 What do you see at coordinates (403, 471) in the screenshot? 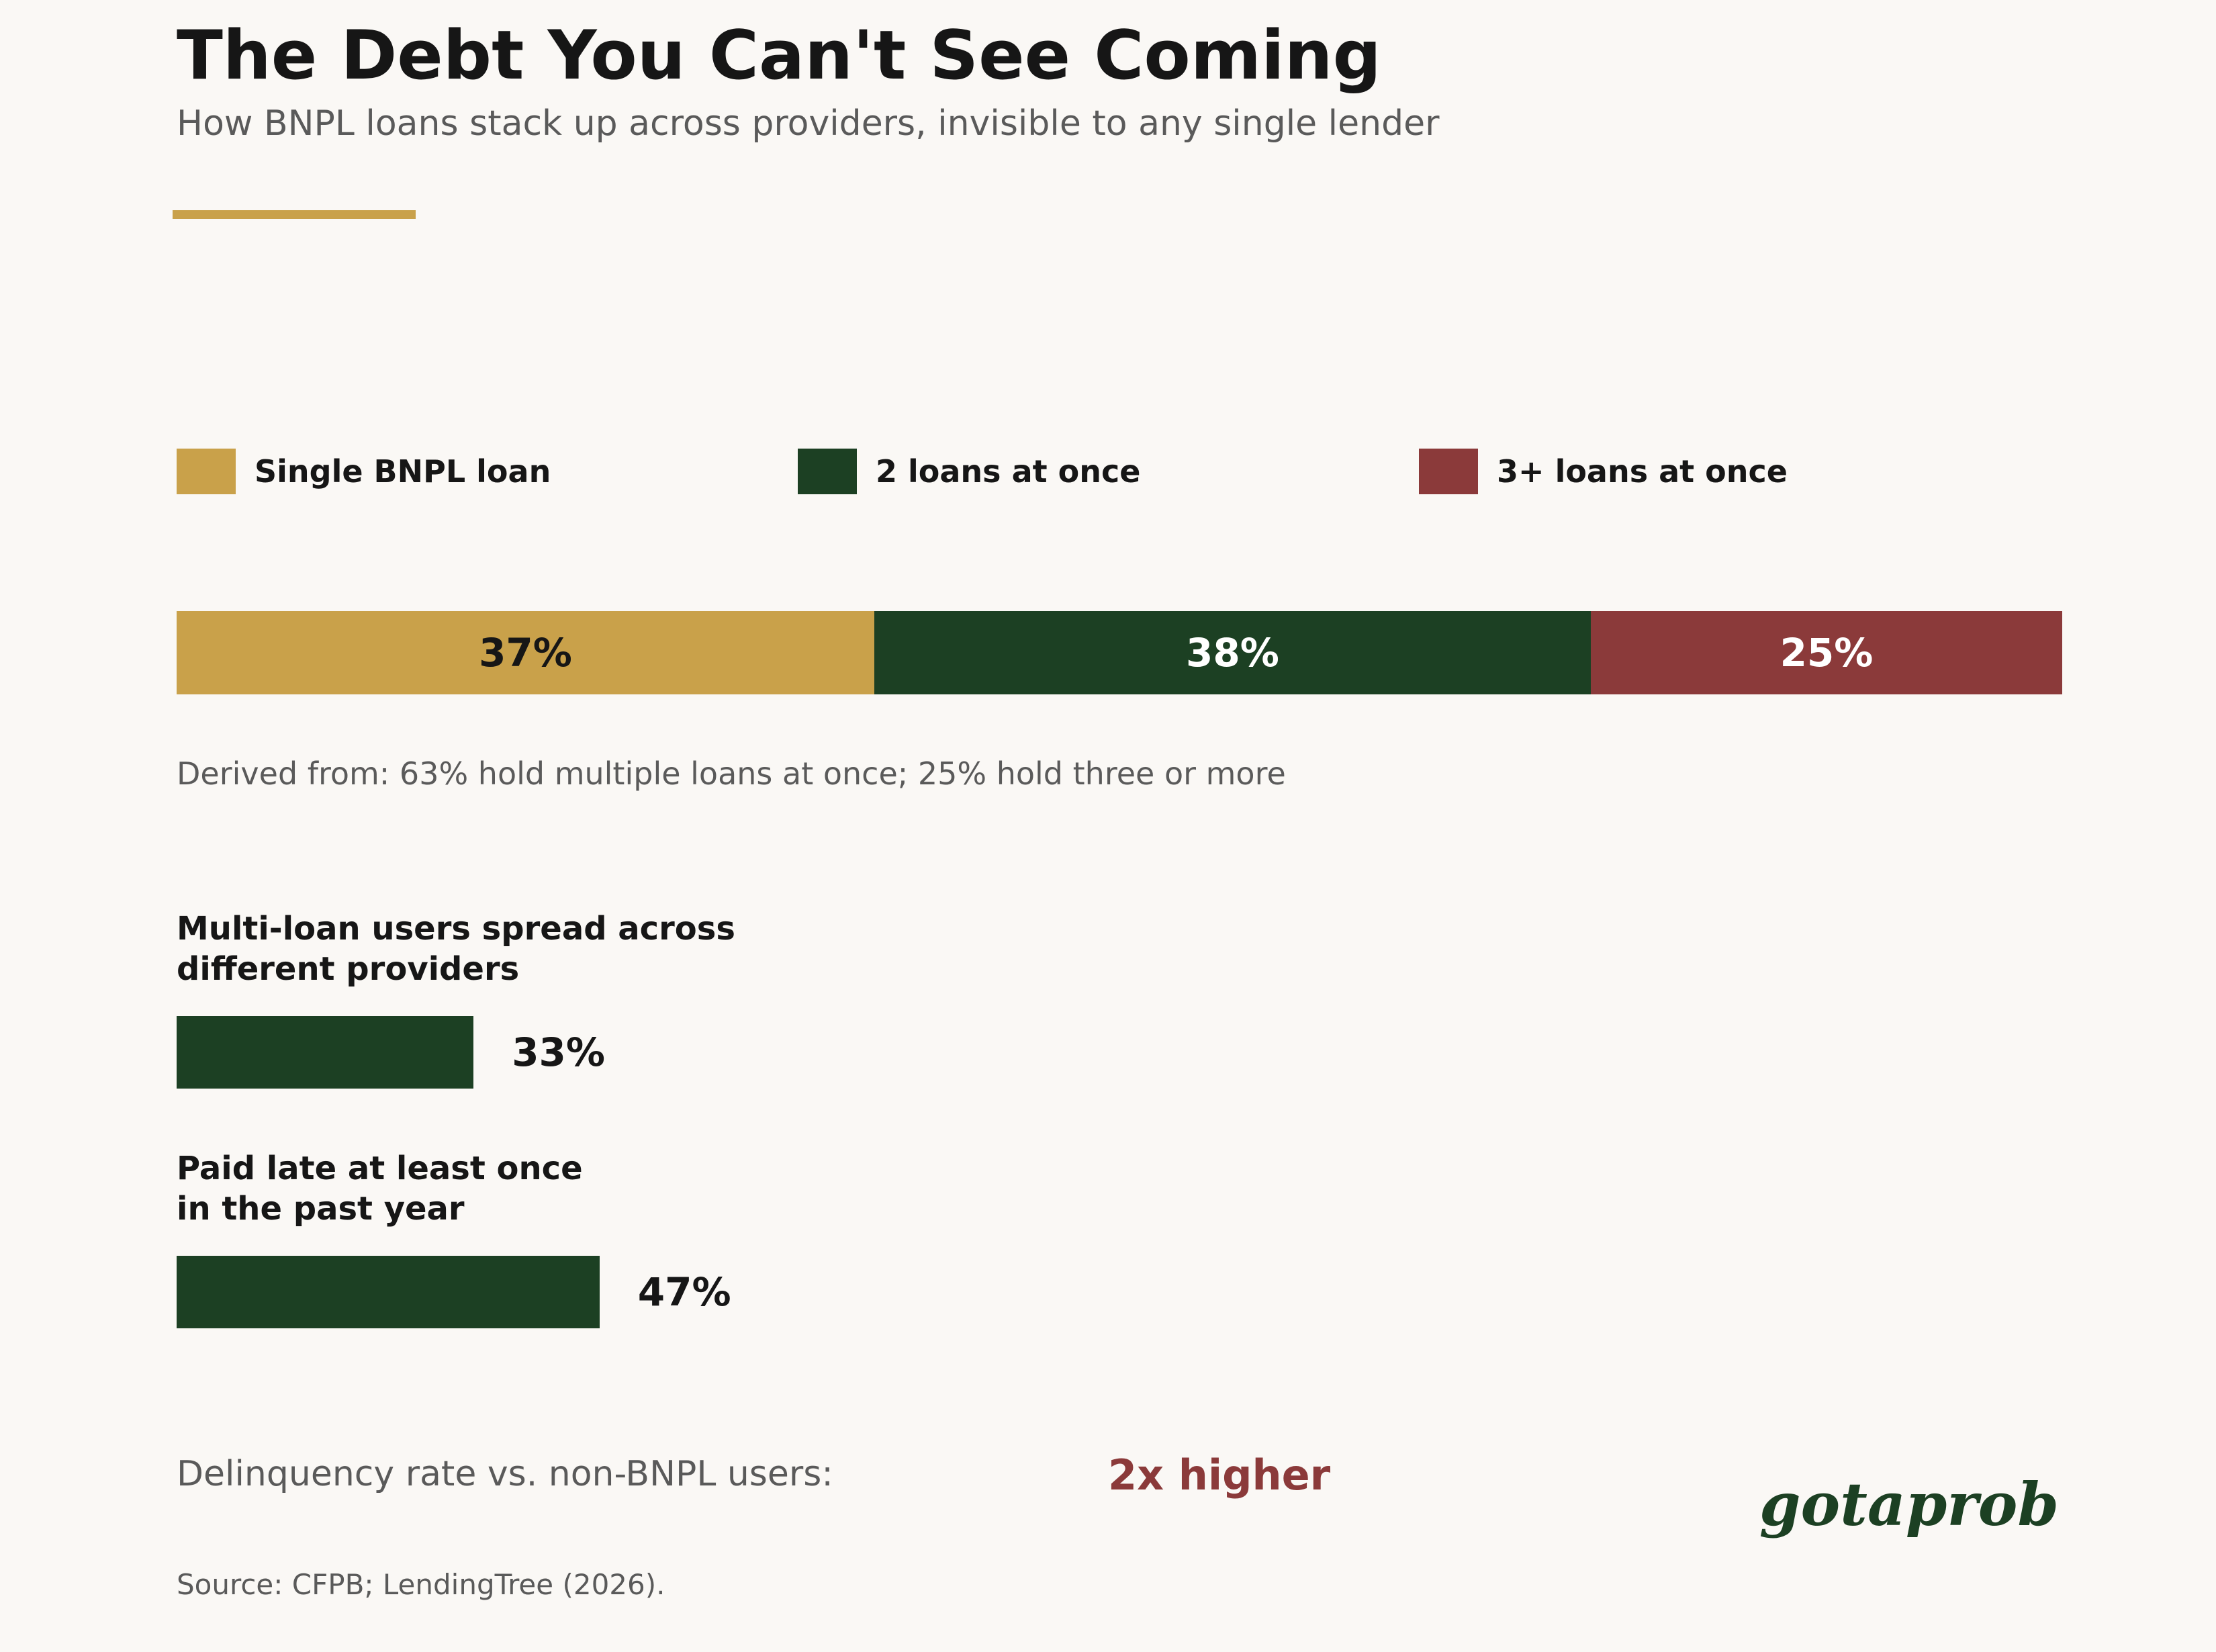
I see `legend-label-single: Single BNPL loan` at bounding box center [403, 471].